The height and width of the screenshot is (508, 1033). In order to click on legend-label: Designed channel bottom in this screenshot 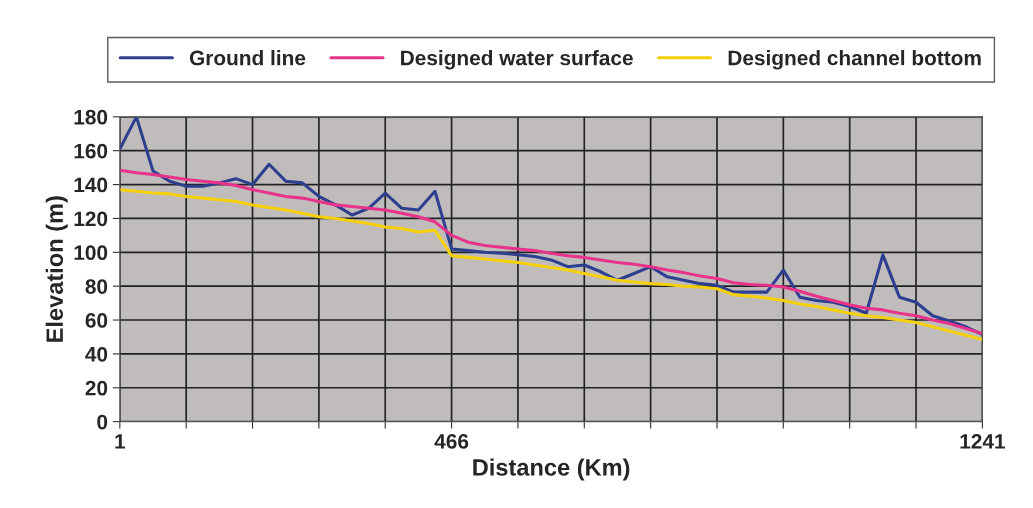, I will do `click(854, 60)`.